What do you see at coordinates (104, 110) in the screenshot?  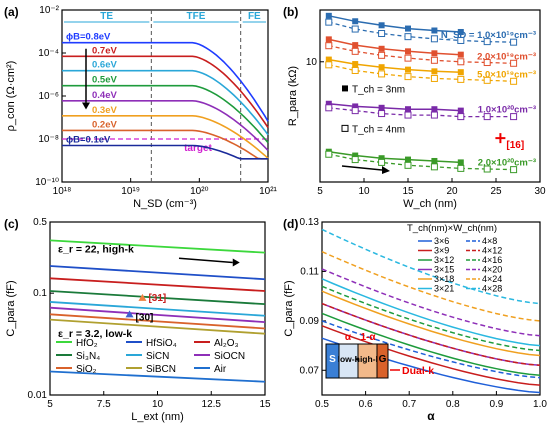 I see `panel-a-series-label: 0.3eV` at bounding box center [104, 110].